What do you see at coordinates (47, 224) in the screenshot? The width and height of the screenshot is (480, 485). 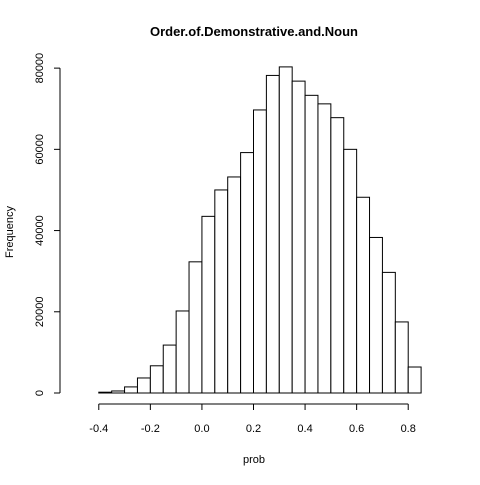 I see `y-axis: 0 20000 40000 60000 80000` at bounding box center [47, 224].